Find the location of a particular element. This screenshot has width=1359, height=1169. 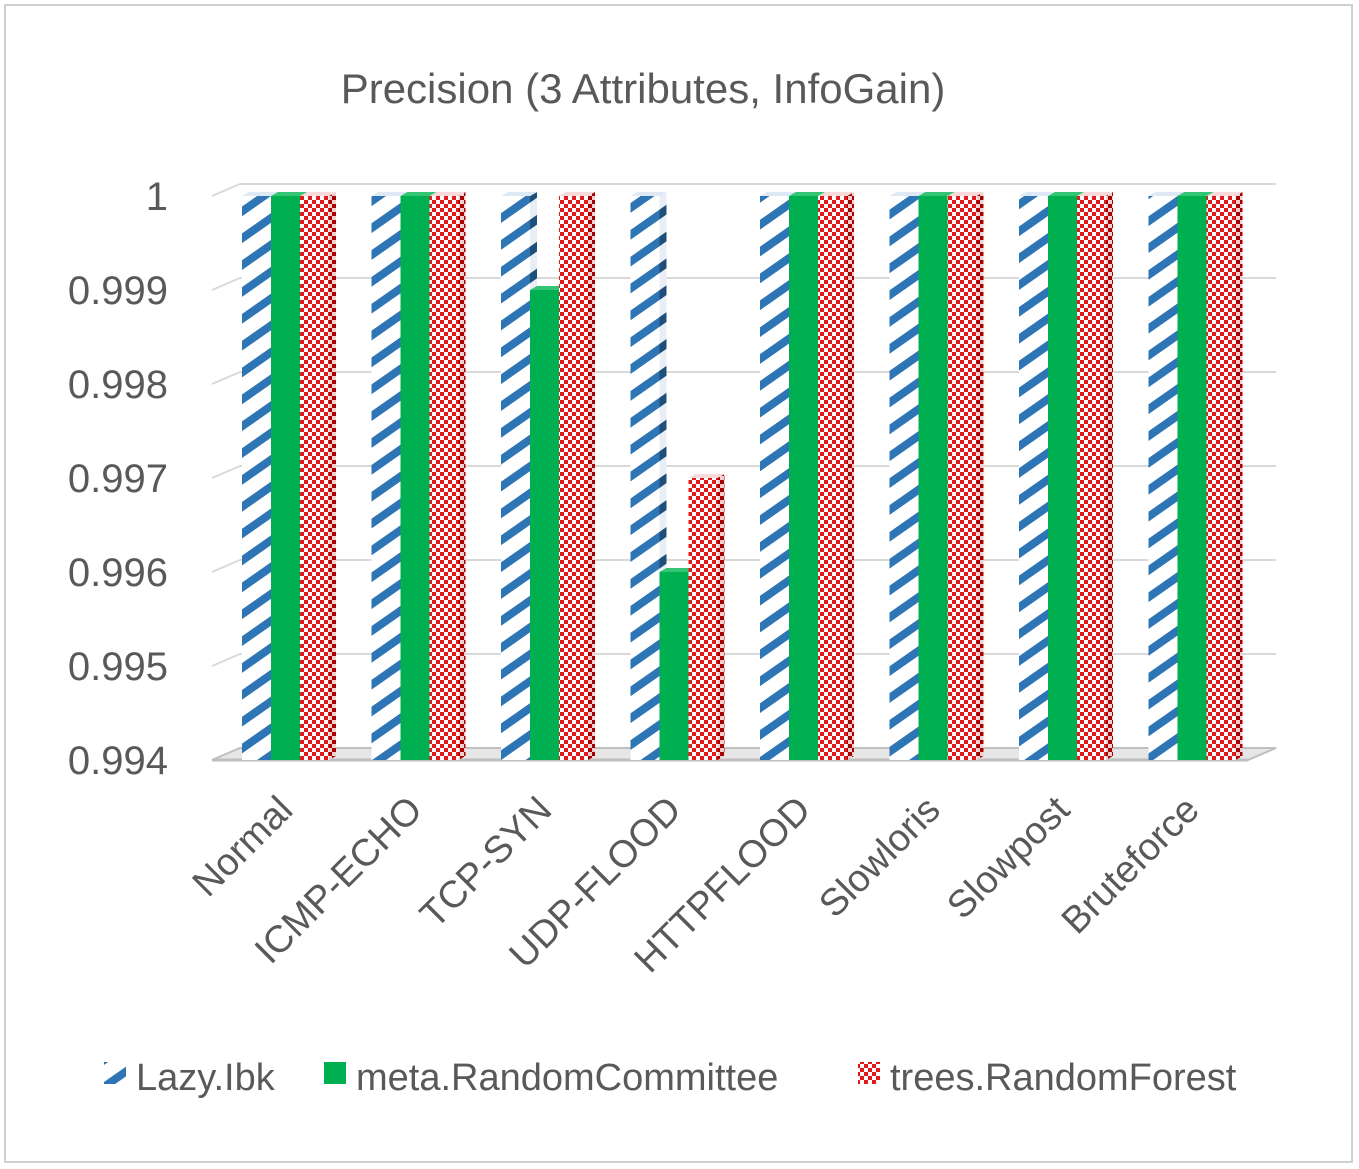

y-tick-label: 0.999 is located at coordinates (118, 291).